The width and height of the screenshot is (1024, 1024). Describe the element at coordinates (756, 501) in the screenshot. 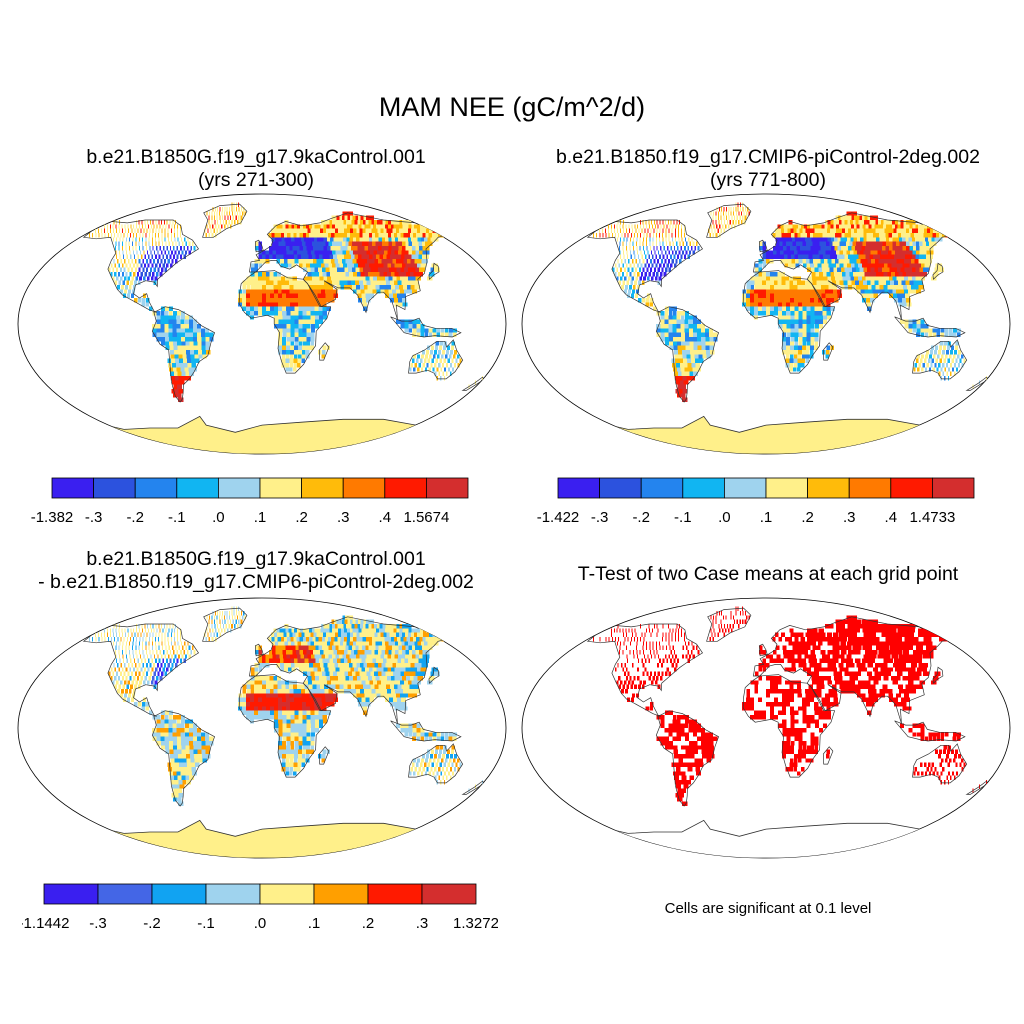

I see `colorbar-panel-2: -1.422 -.3 -.2 -.1 .0 .1 .2 .3 .4 1.4733` at that location.